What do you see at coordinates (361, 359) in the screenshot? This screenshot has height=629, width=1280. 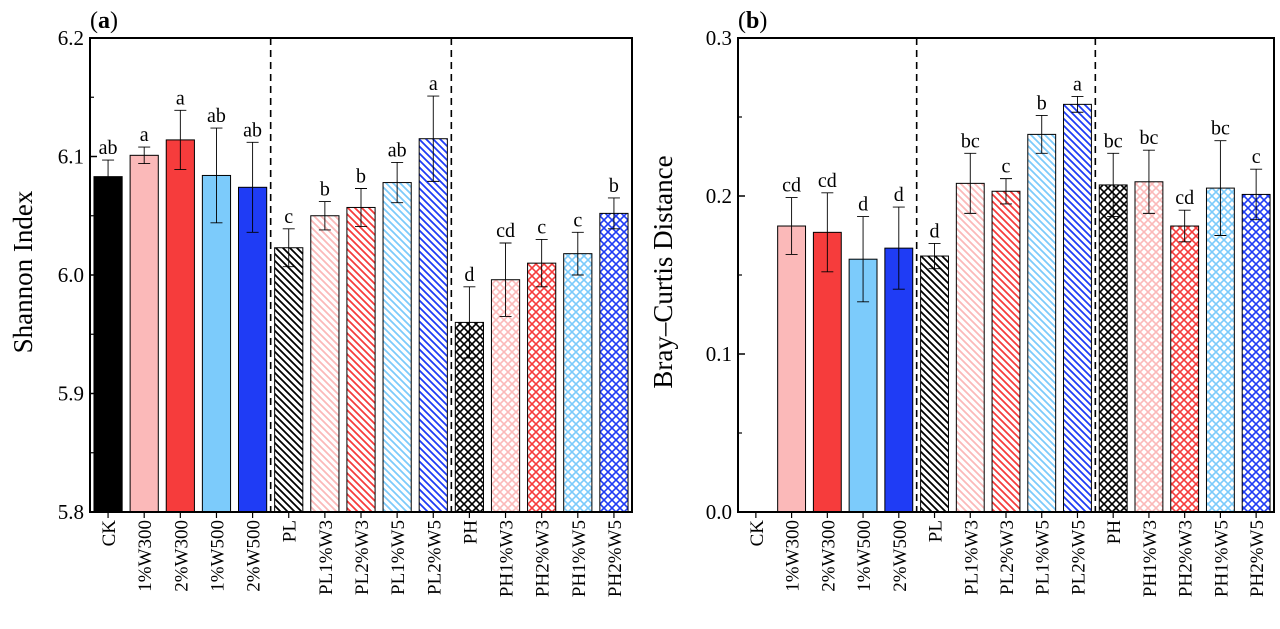 I see `bar-PL2%W3` at bounding box center [361, 359].